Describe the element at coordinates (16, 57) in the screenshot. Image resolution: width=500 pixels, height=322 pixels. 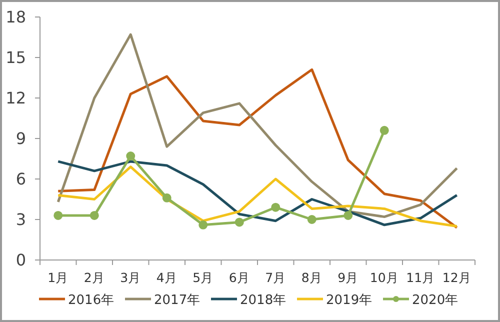
I see `y-tick-label: 15` at that location.